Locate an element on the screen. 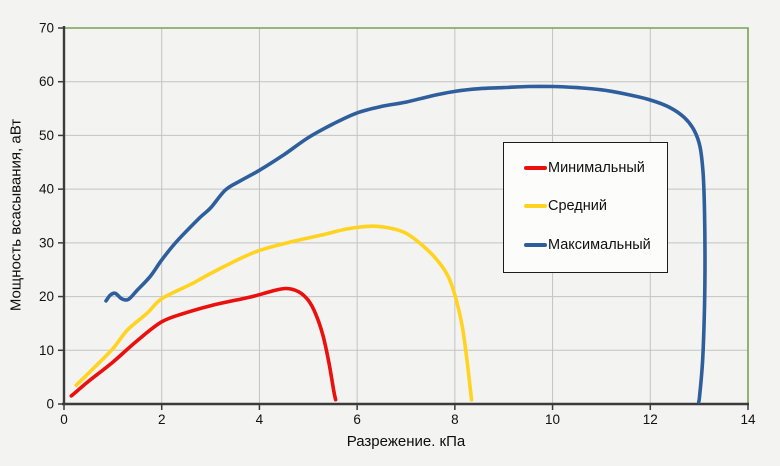  y-tick-label: 60 is located at coordinates (46, 81).